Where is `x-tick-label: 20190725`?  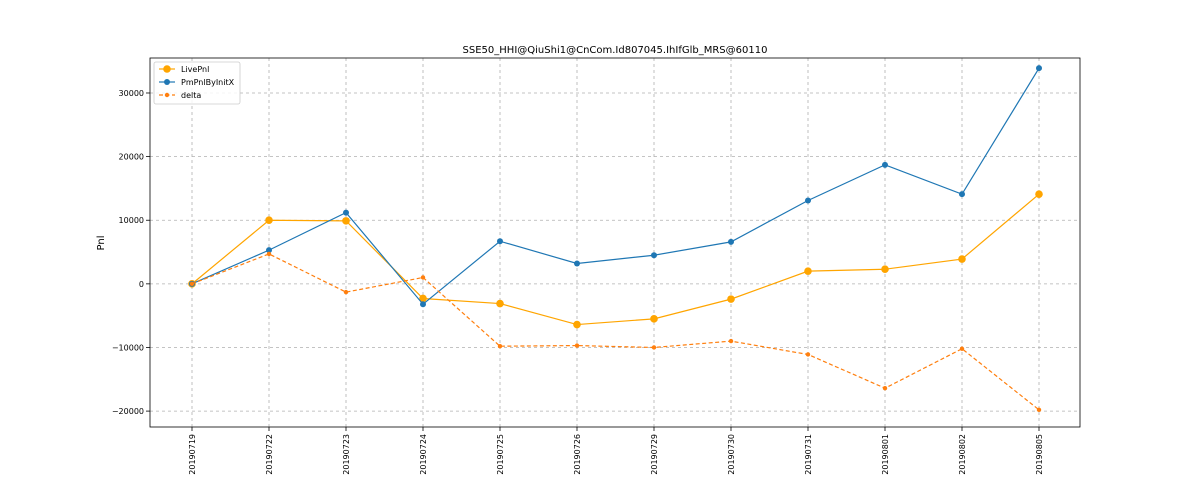
x-tick-label: 20190725 is located at coordinates (500, 454).